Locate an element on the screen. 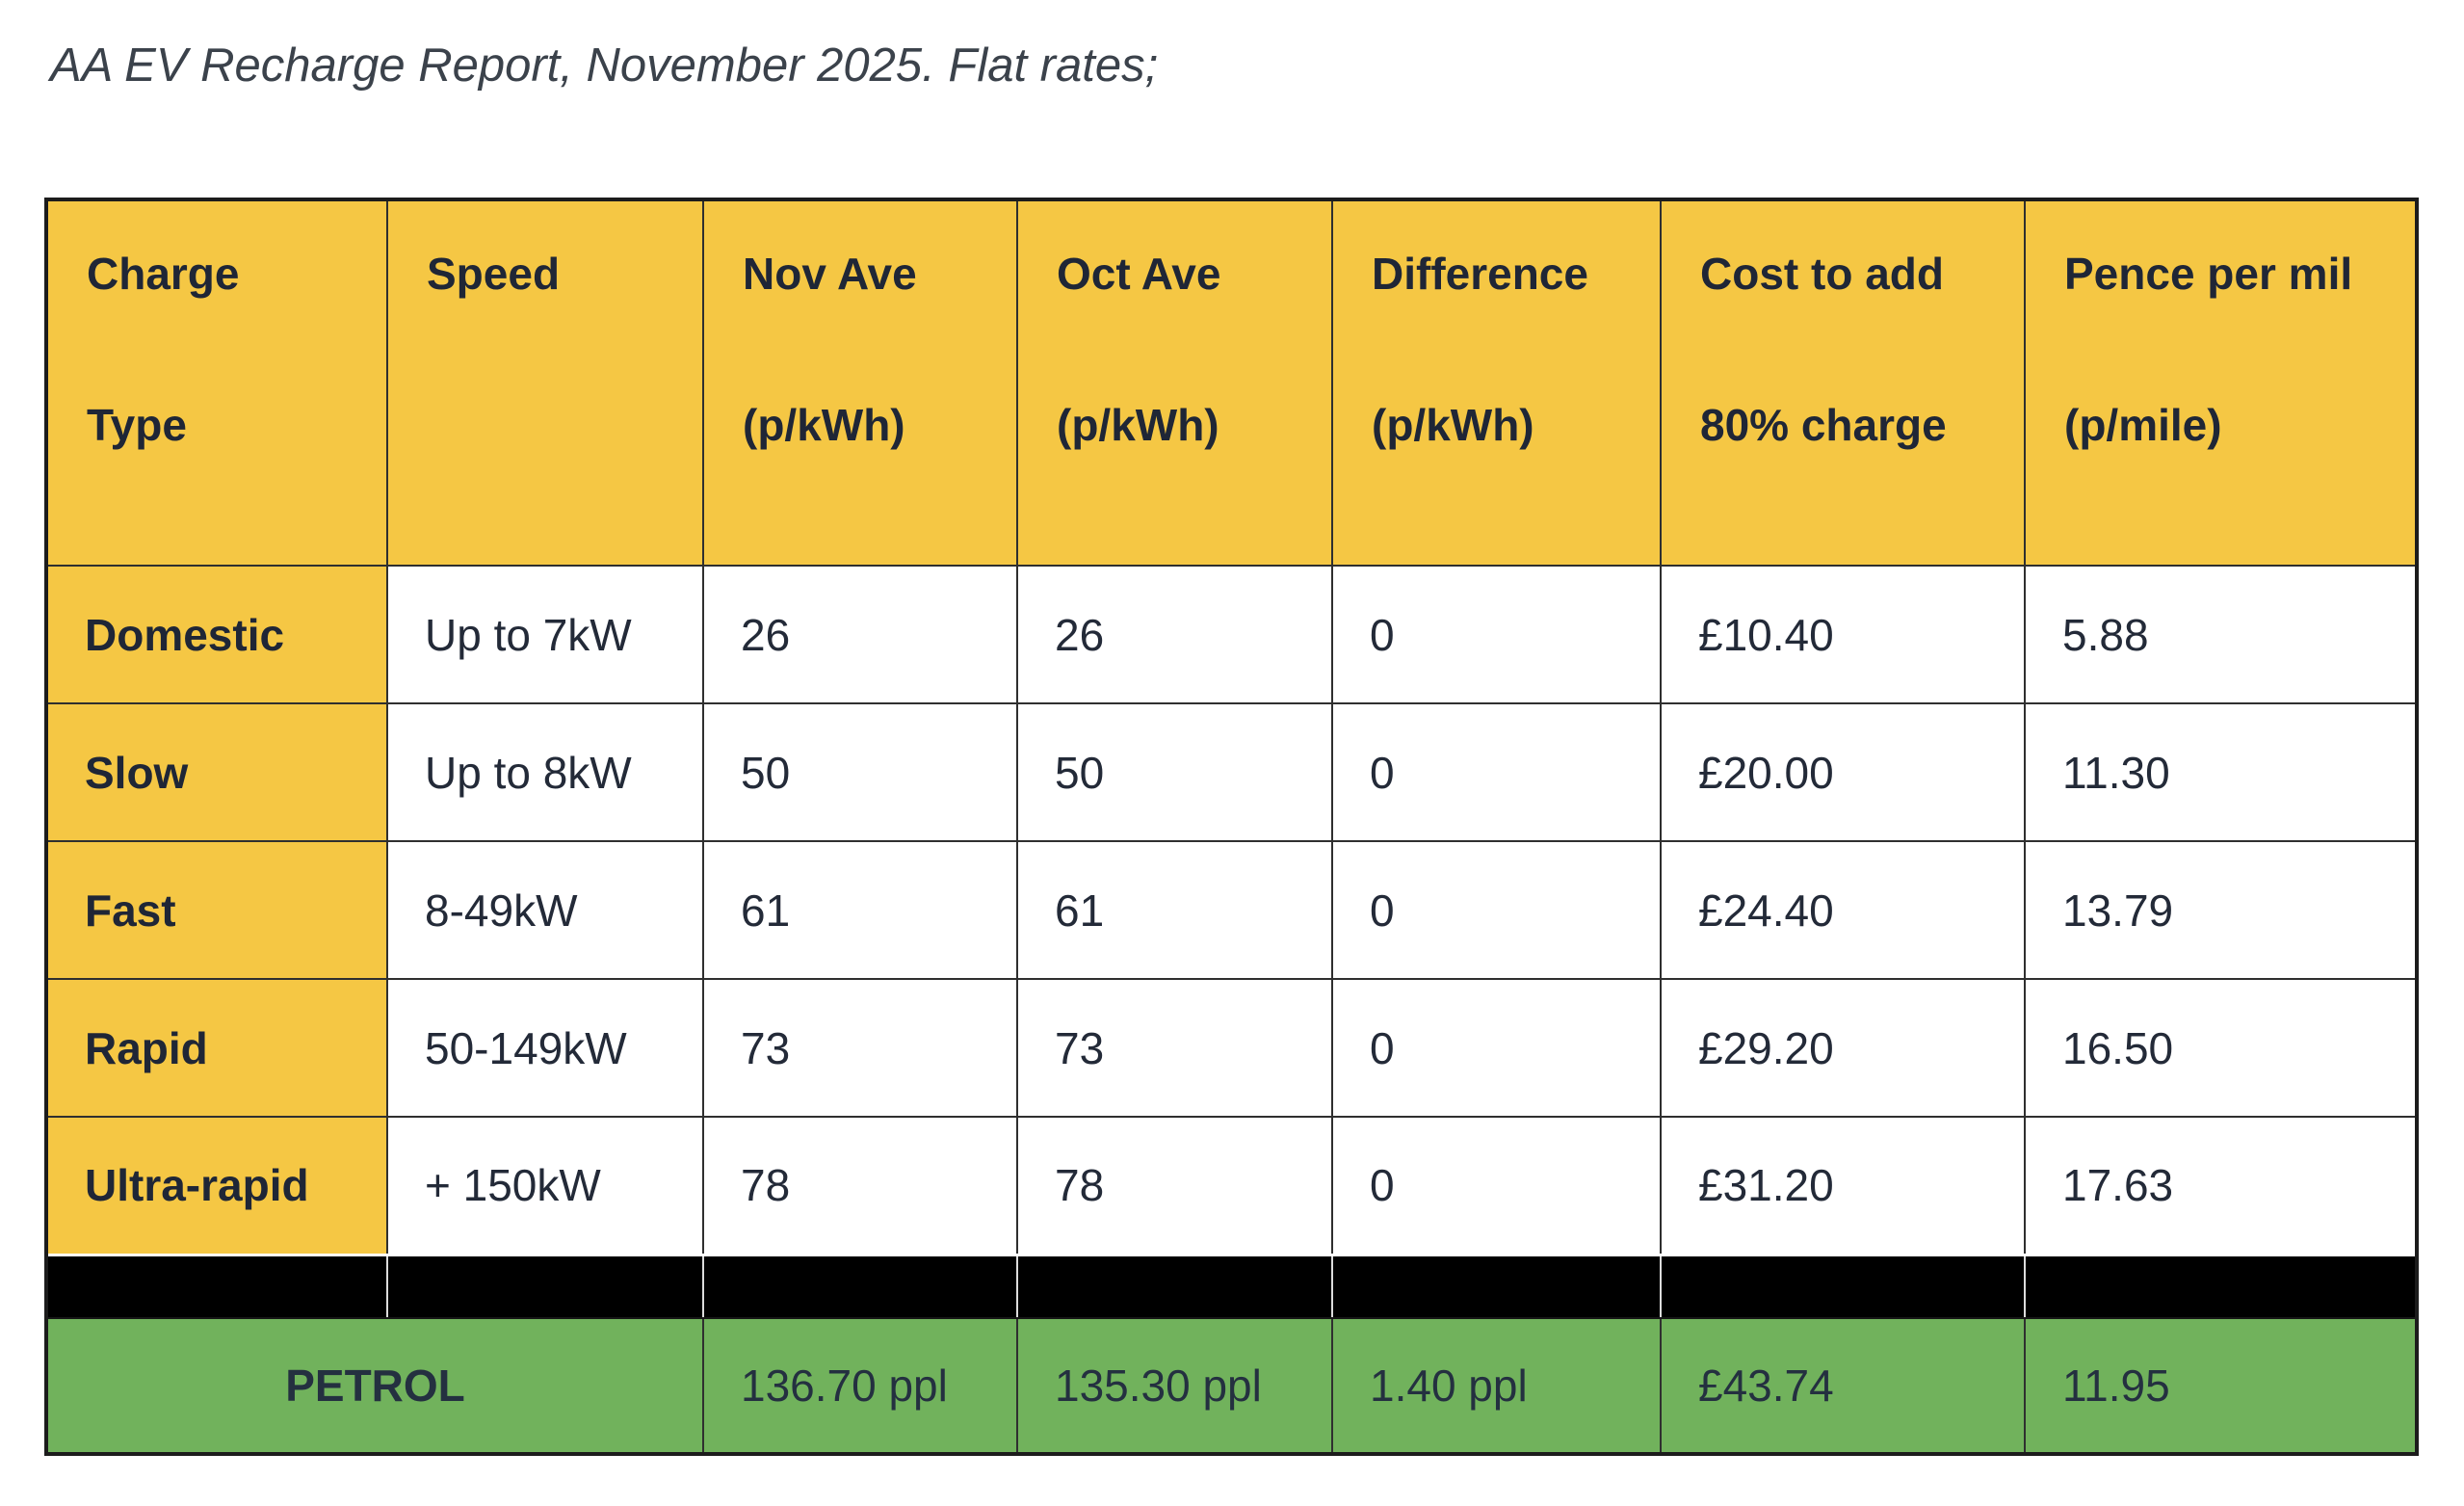 The image size is (2464, 1506). header-line1: Oct Ave is located at coordinates (1139, 274).